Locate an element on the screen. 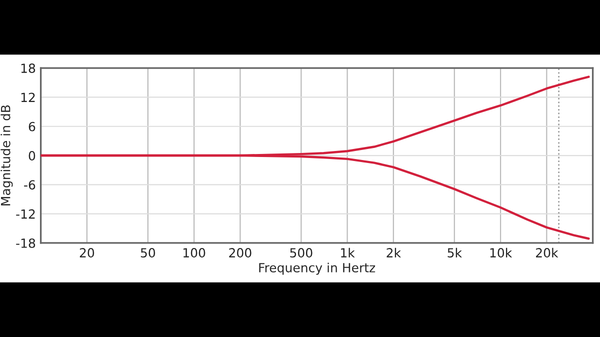 This screenshot has width=600, height=337. x-tick-label: 2k is located at coordinates (393, 253).